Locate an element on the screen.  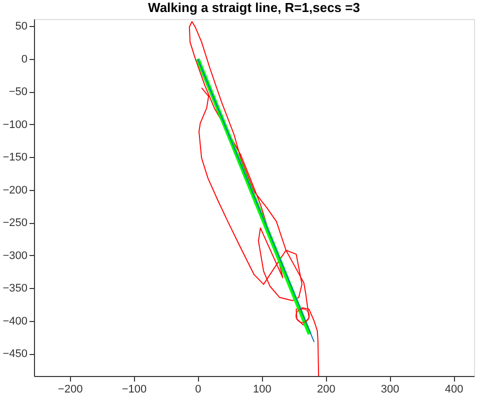
x-tick-label: −100 is located at coordinates (134, 390).